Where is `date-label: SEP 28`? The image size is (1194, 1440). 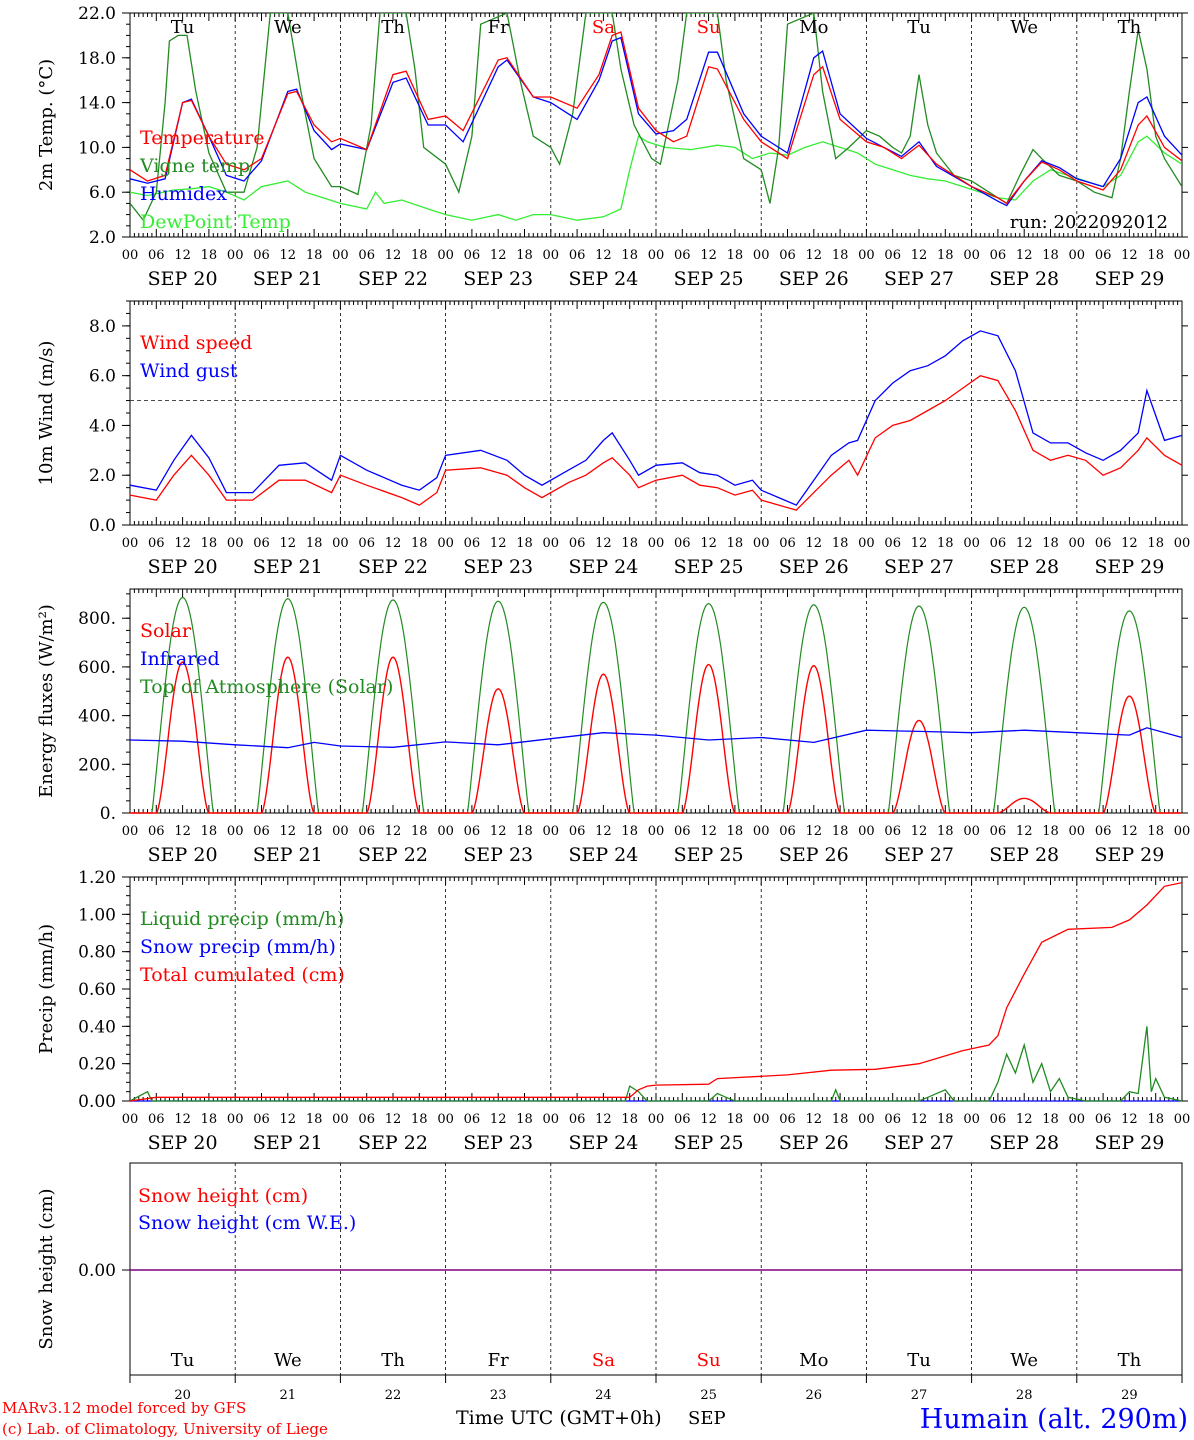 date-label: SEP 28 is located at coordinates (1024, 567).